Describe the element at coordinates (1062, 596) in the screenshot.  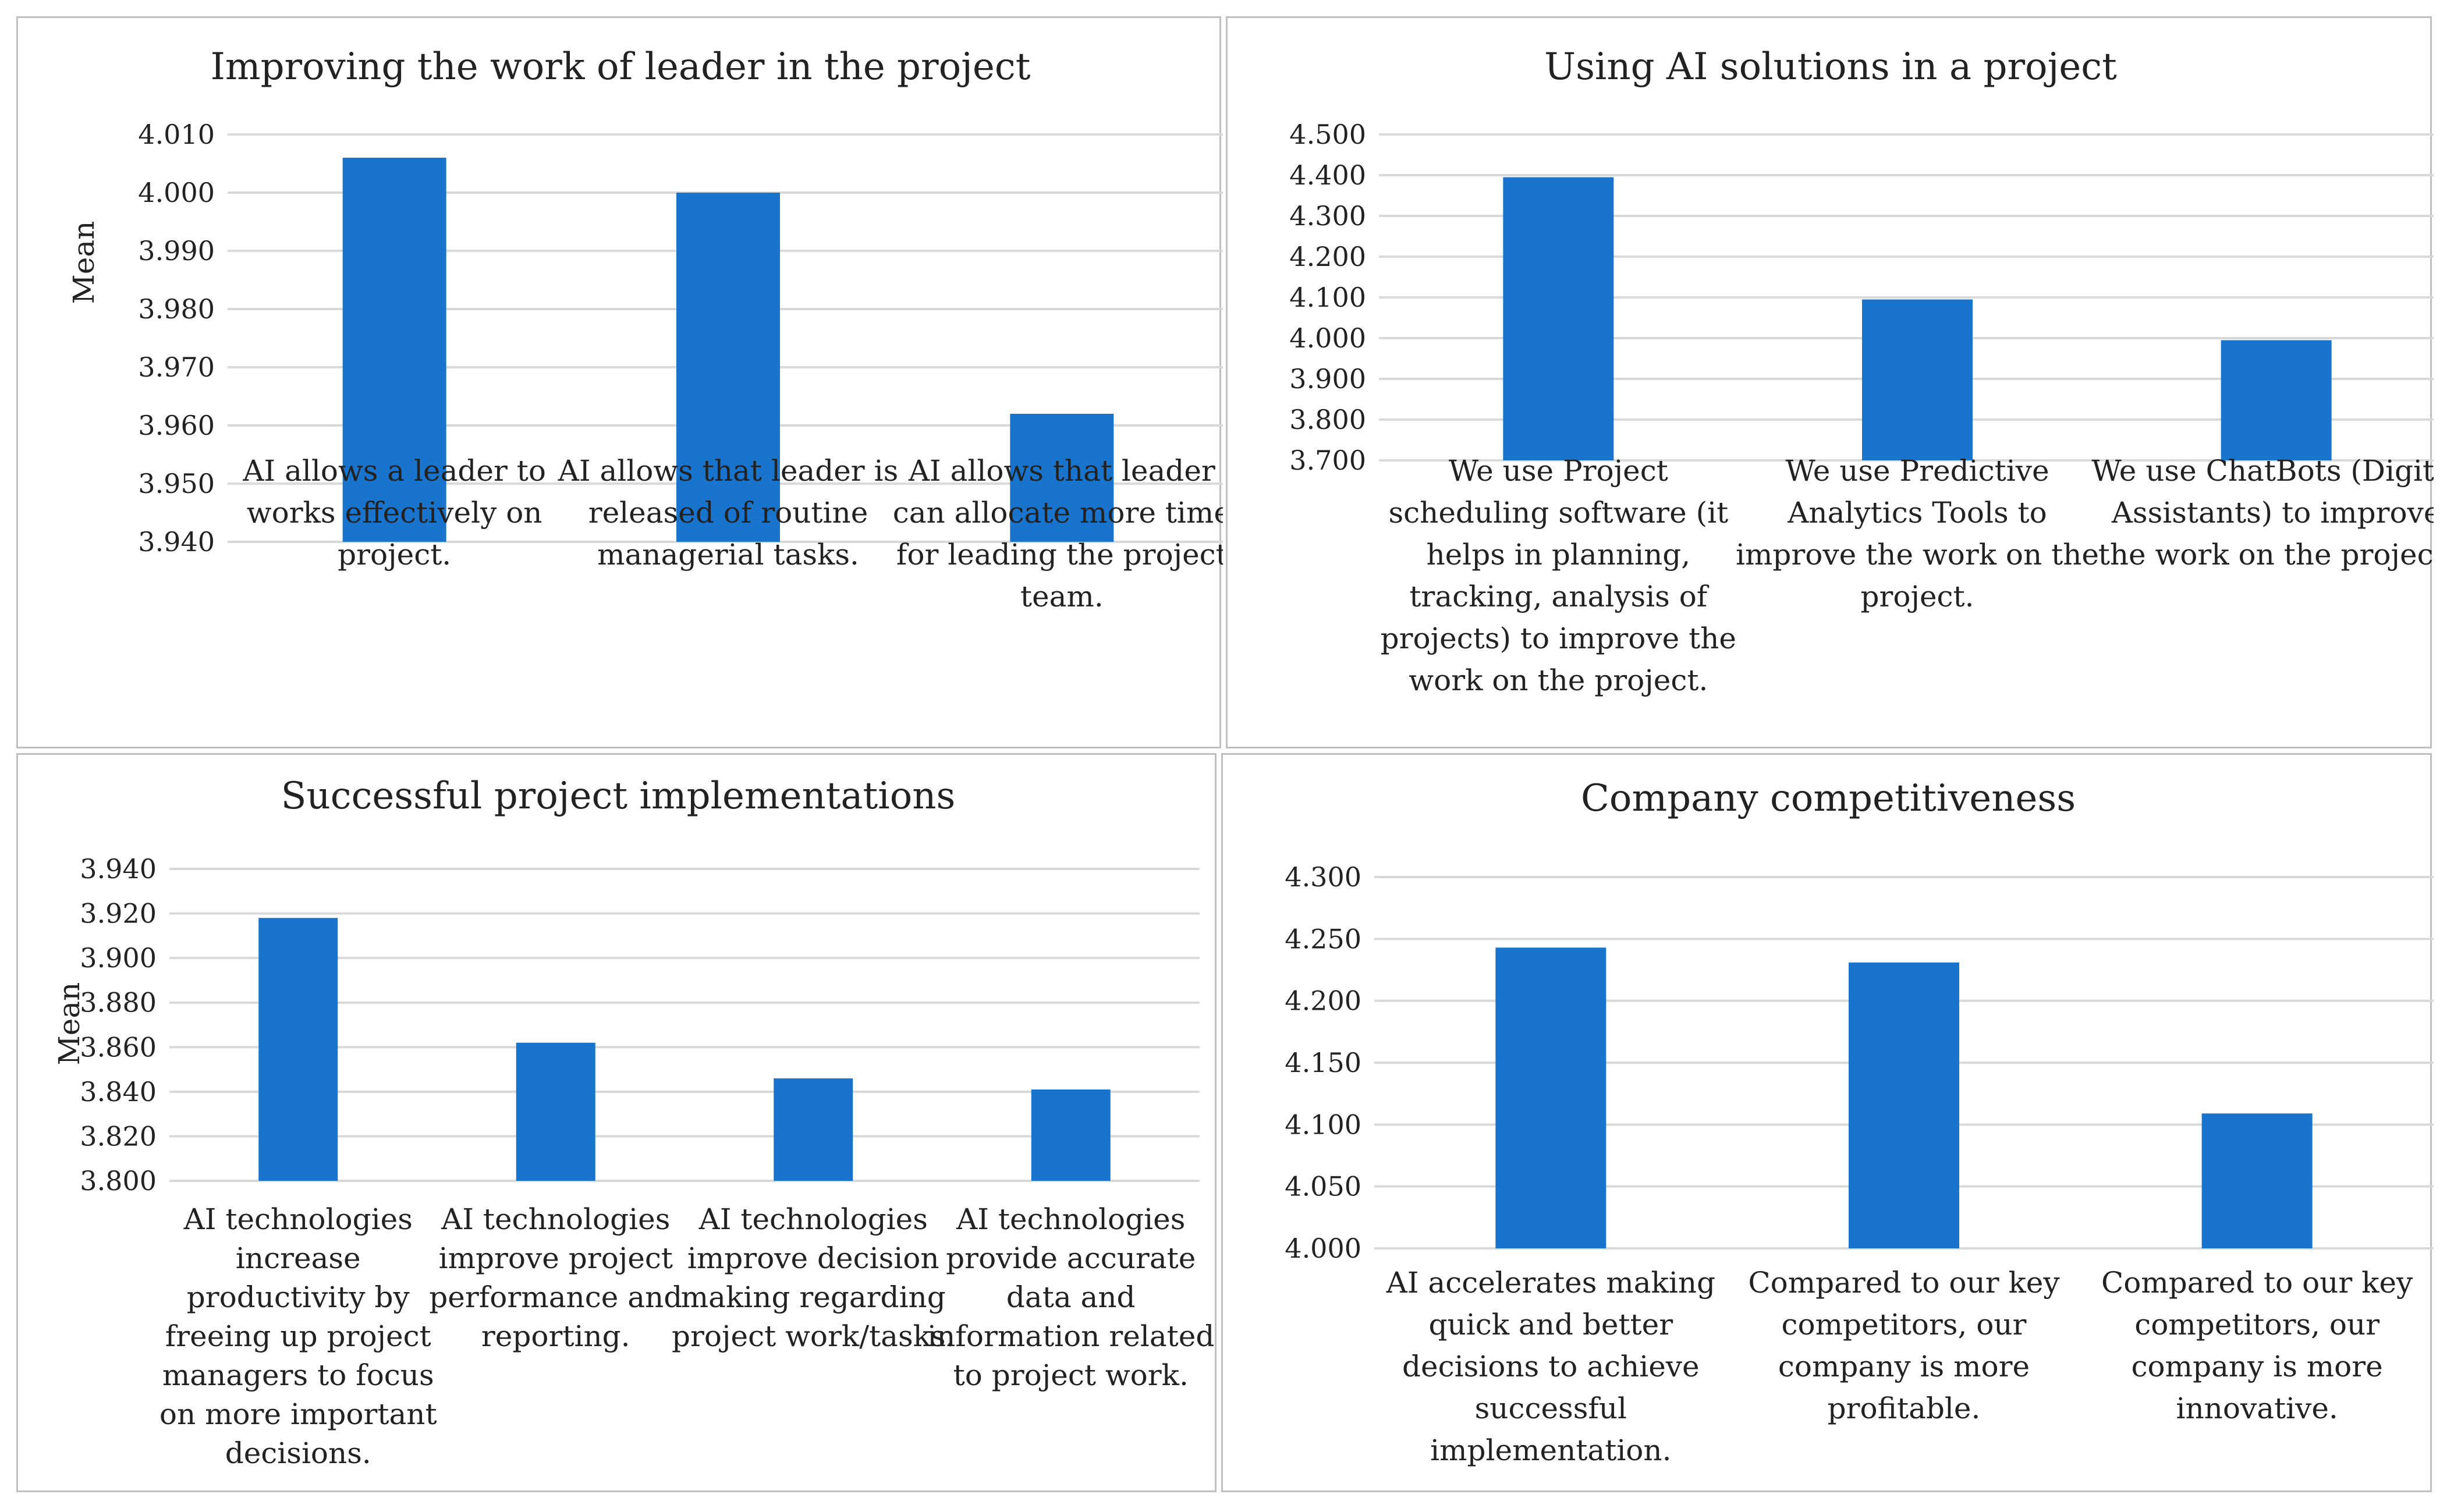
I see `category-label-line: team.` at that location.